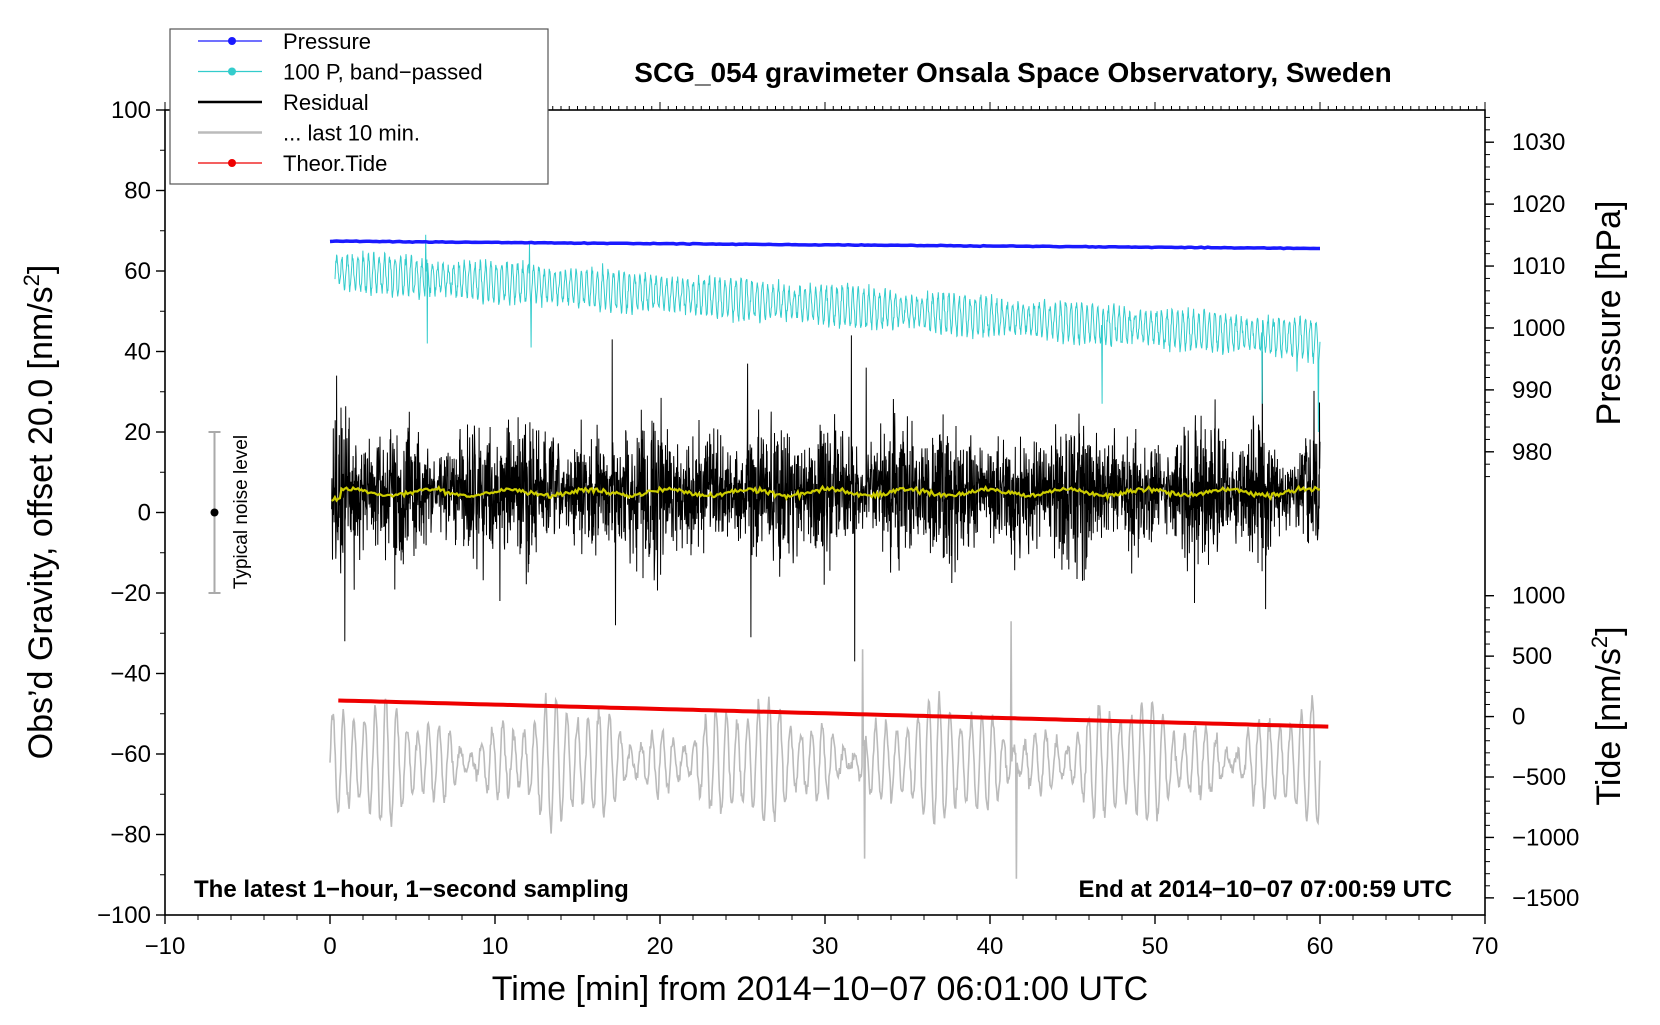 The image size is (1660, 1025). Describe the element at coordinates (335, 163) in the screenshot. I see `legend-entry-label: Theor.Tide` at that location.